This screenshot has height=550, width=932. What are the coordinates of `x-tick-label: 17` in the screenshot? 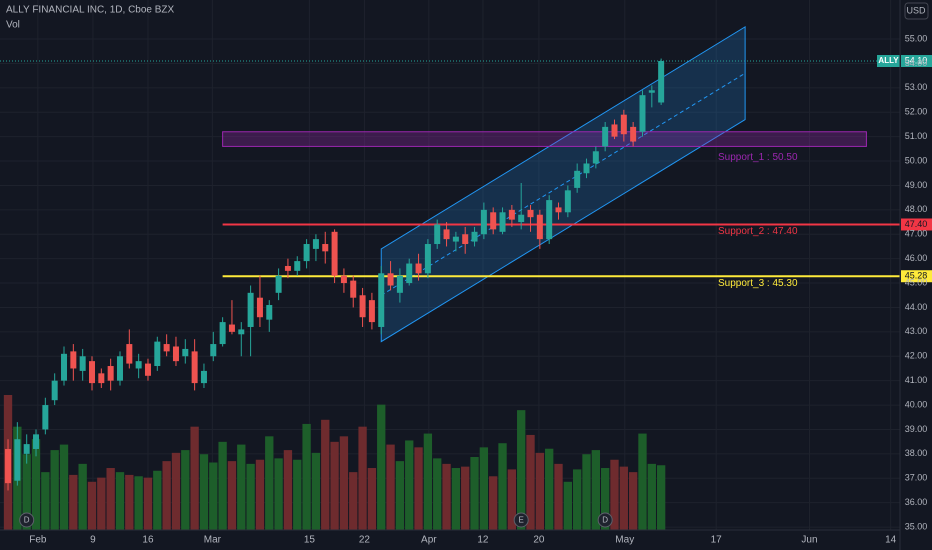 It's located at (717, 540).